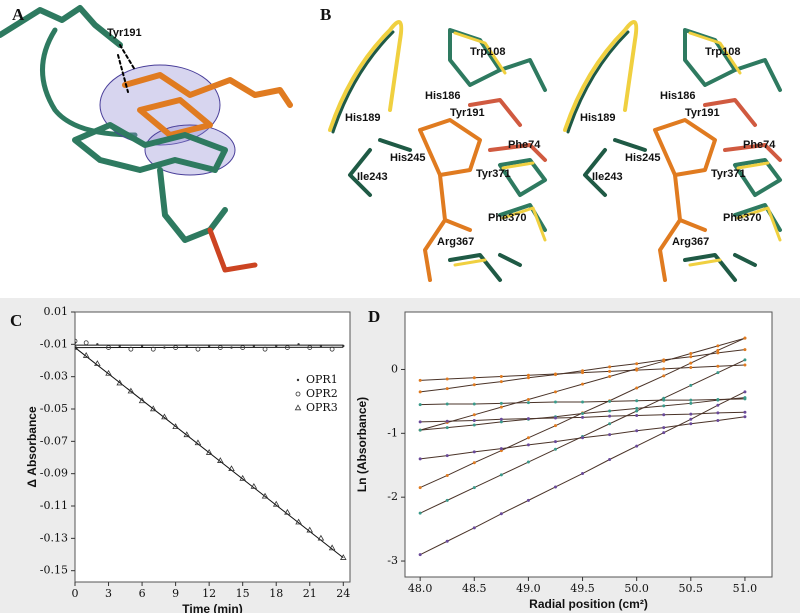 The image size is (800, 613). I want to click on y-tick-label: -0.05, so click(54, 408).